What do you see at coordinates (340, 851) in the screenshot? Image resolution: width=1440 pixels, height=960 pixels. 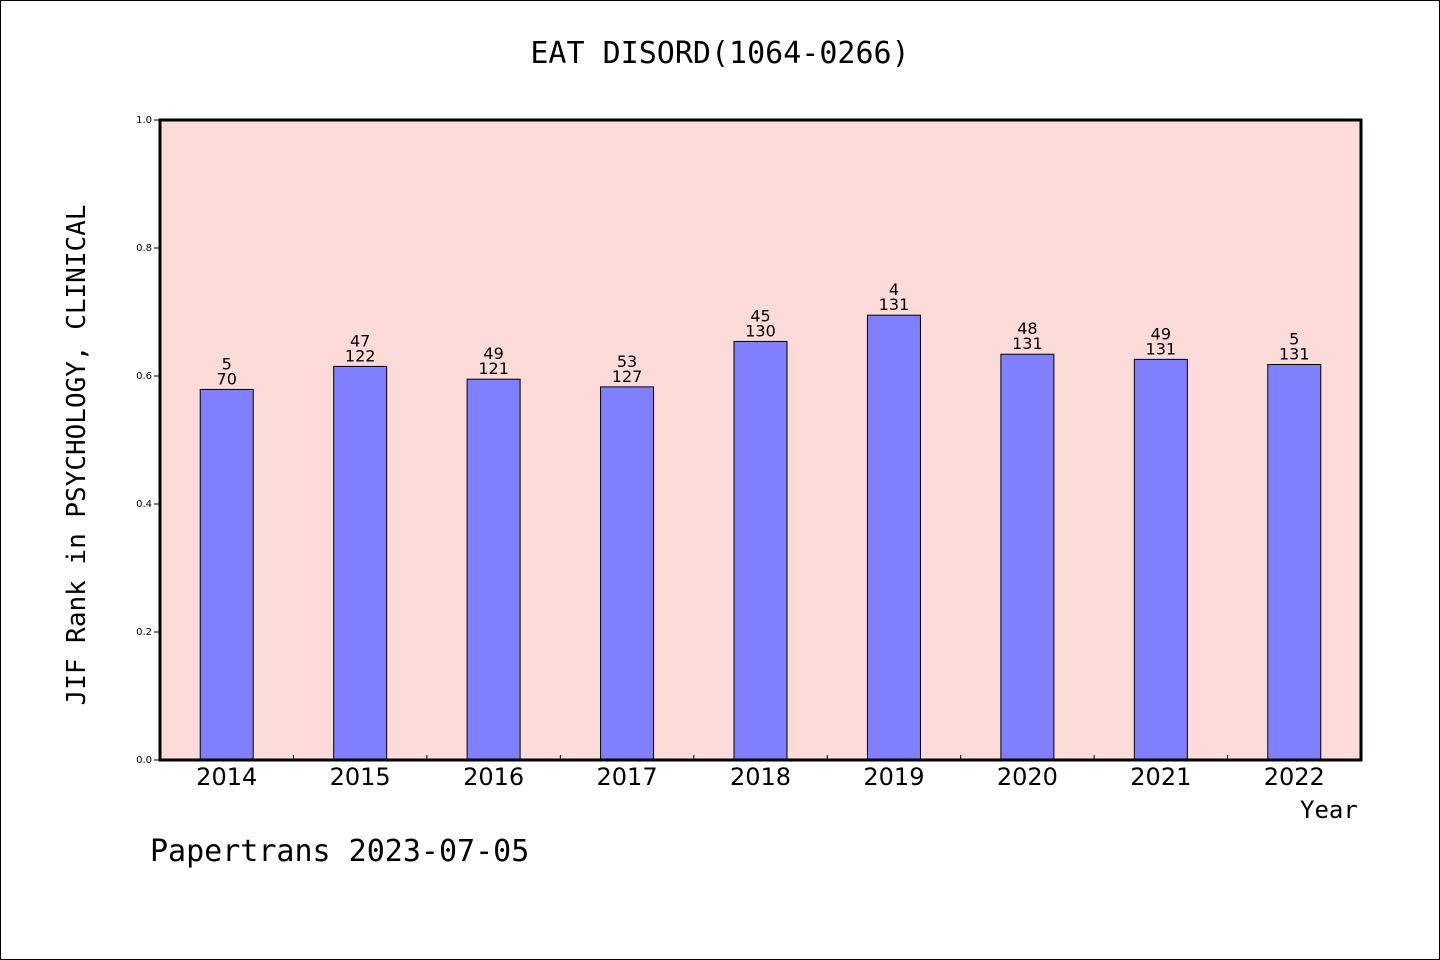 I see `footer-watermark: Papertrans 2023-07-05` at bounding box center [340, 851].